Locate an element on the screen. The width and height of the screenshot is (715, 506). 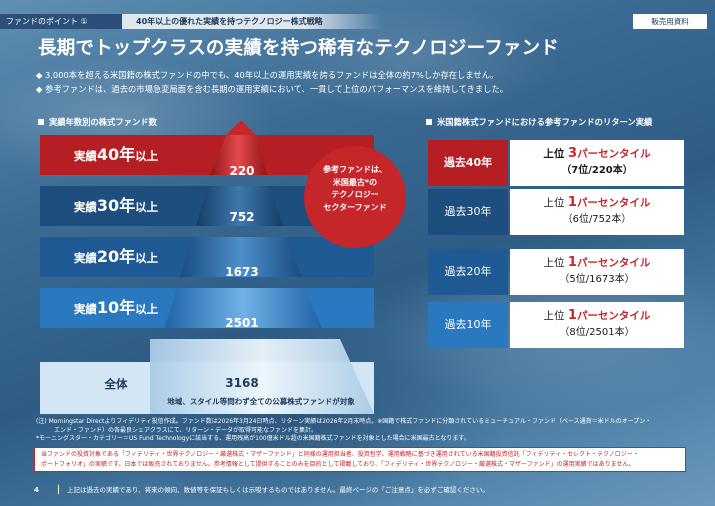
percentile-cell: 上位 1パーセンタイル （8位/2501本） is located at coordinates (597, 325).